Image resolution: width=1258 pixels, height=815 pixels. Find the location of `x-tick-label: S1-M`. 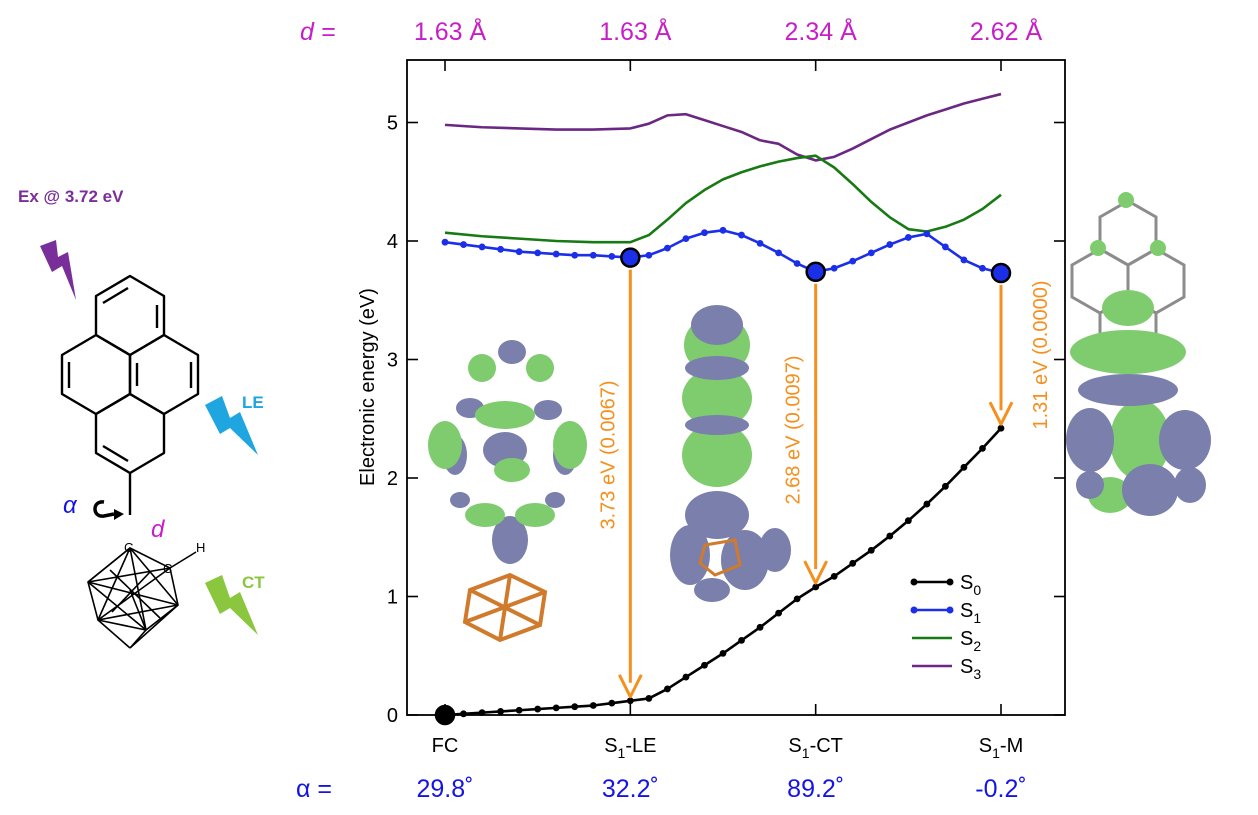

x-tick-label: S1-M is located at coordinates (1001, 748).